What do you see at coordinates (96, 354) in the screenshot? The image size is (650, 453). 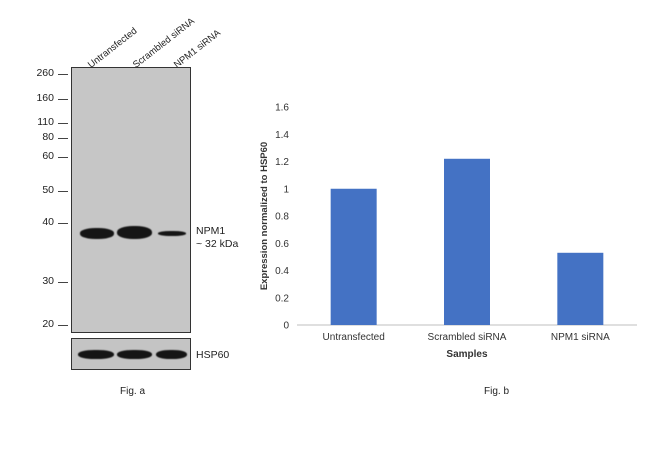 I see `hsp60-band-untransfected` at bounding box center [96, 354].